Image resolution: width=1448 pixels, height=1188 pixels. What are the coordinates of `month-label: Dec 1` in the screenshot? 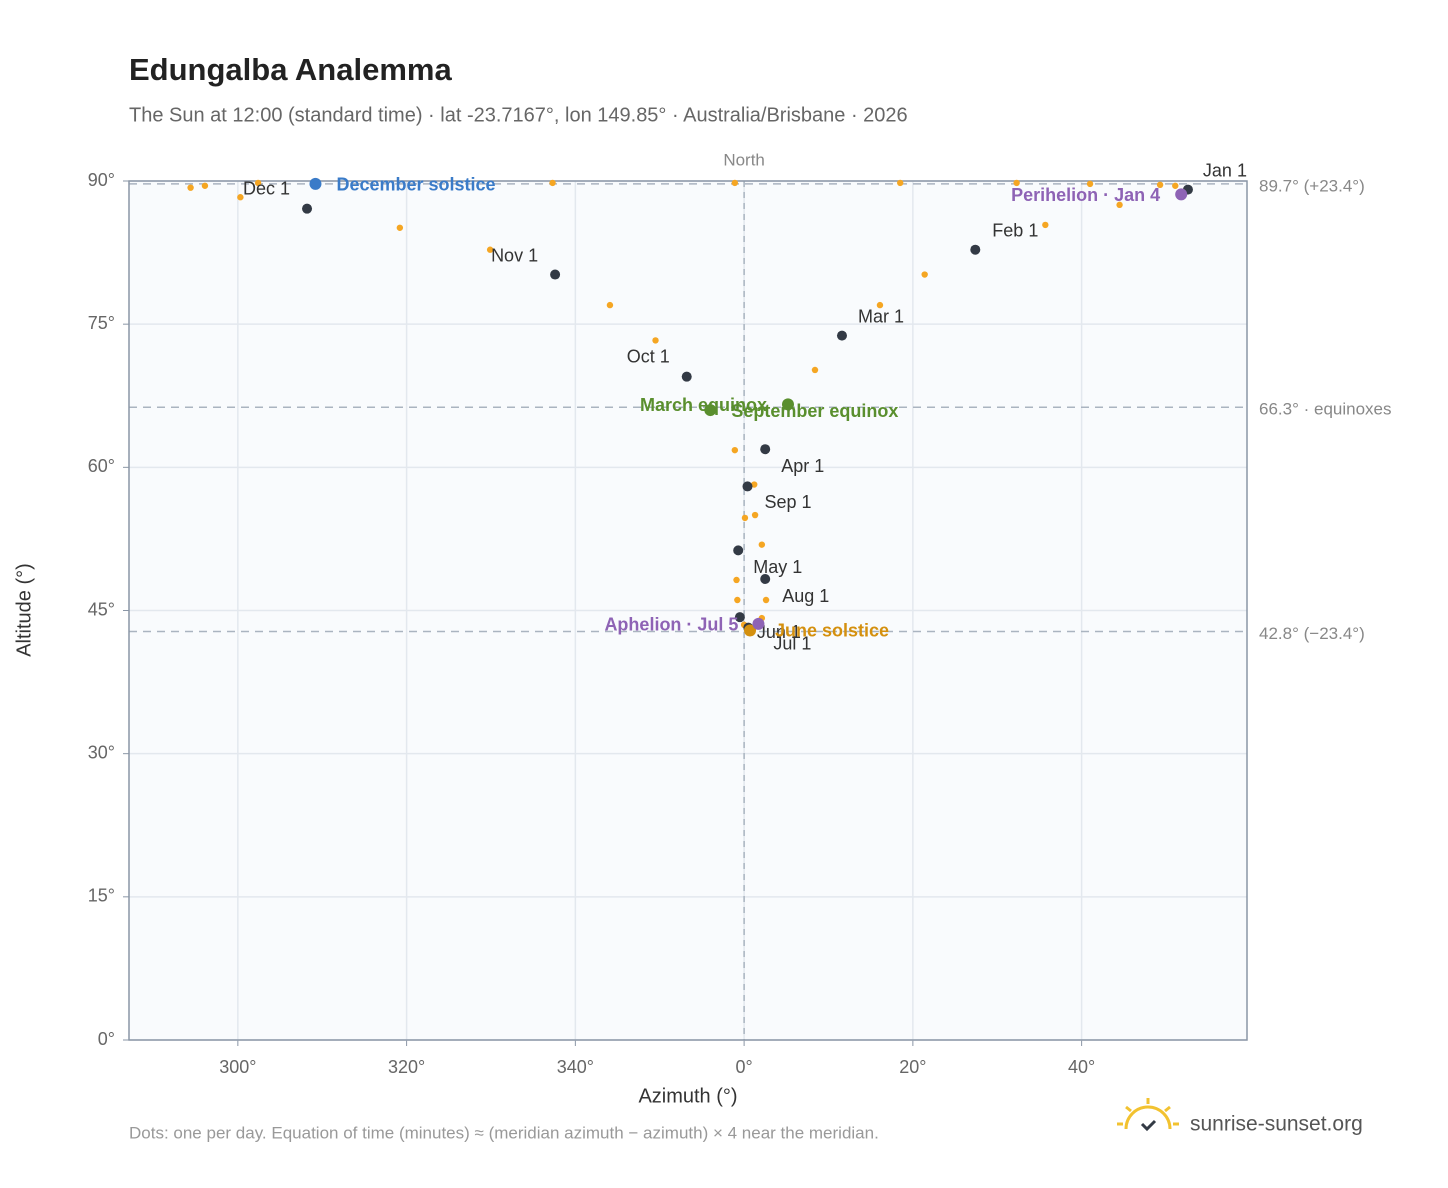 It's located at (266, 188).